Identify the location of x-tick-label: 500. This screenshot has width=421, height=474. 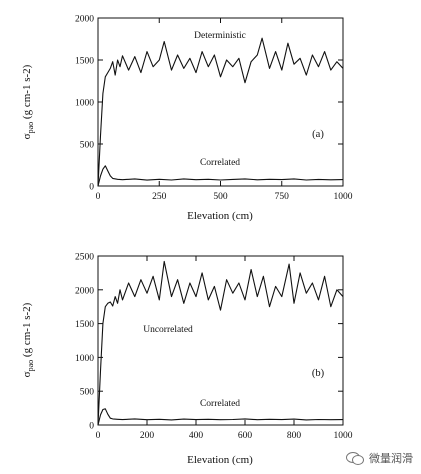
(220, 197).